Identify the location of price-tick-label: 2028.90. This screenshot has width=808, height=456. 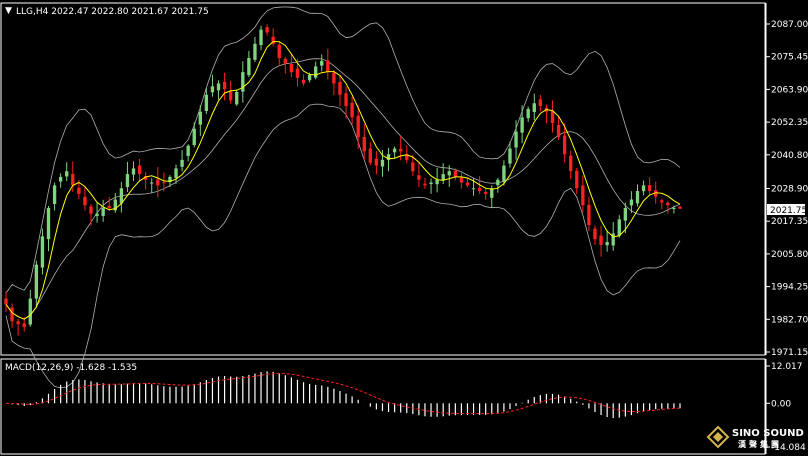
(789, 189).